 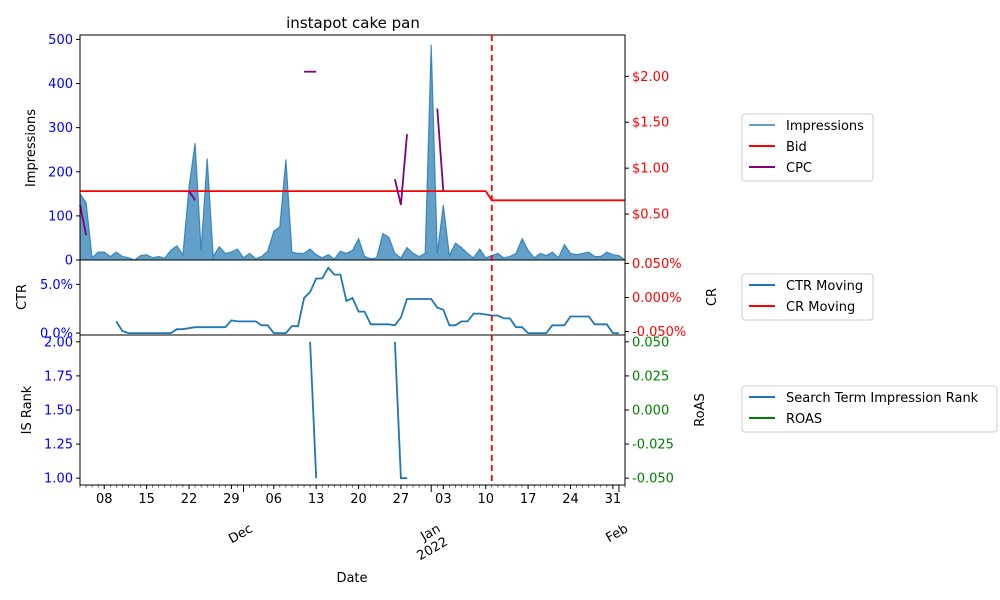 I want to click on ctr-lines-layer, so click(x=367, y=300).